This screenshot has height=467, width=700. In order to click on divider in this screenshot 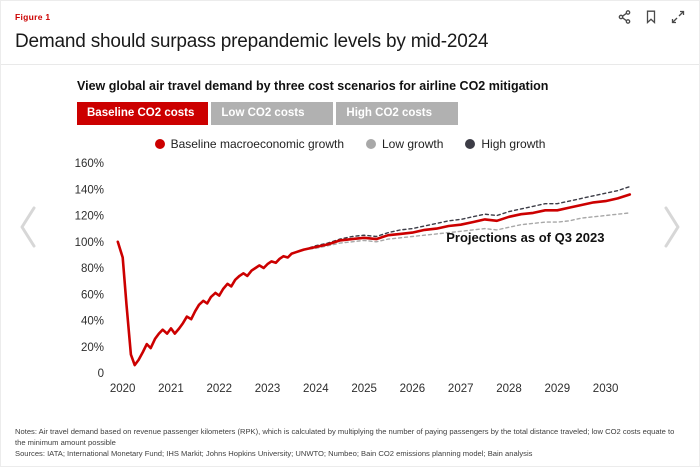, I will do `click(350, 64)`.